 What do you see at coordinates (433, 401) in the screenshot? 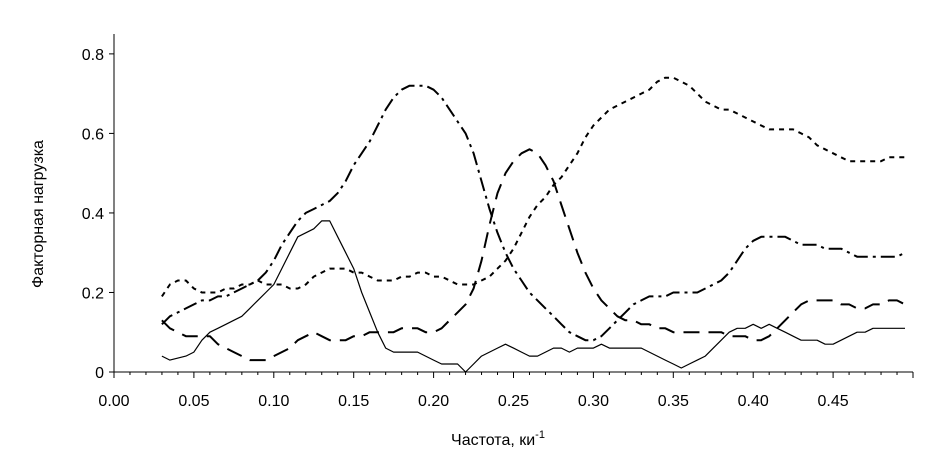
I see `x-tick-label: 0.20` at bounding box center [433, 401].